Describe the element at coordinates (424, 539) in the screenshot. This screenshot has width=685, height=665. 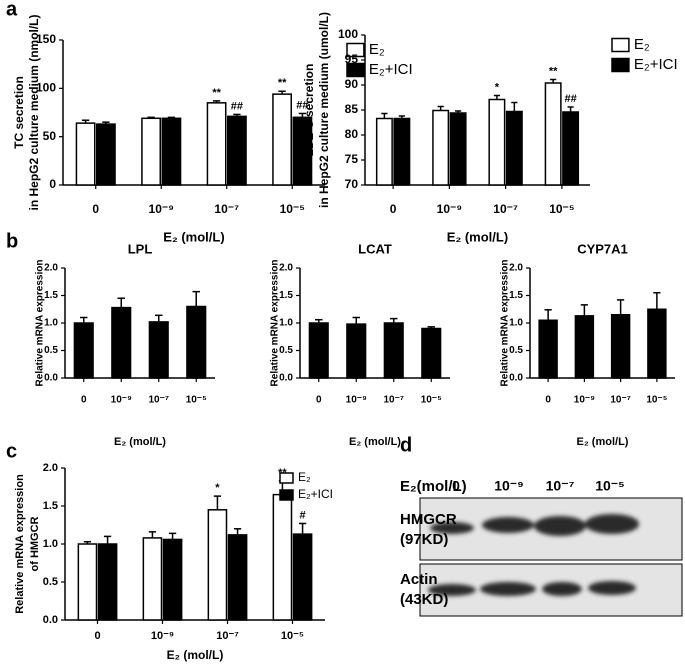
I see `row-label: (97KD)` at that location.